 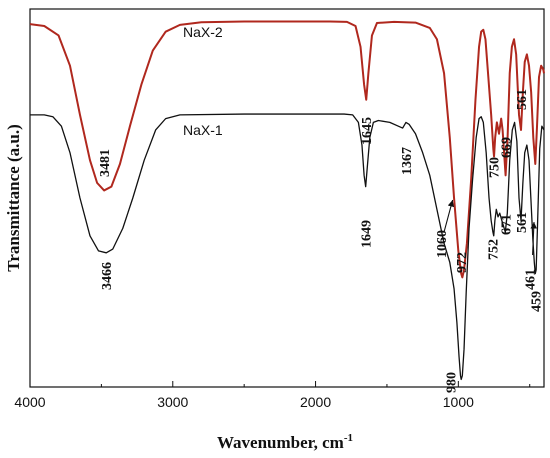 I want to click on x-tick-label: 4000, so click(x=29, y=402).